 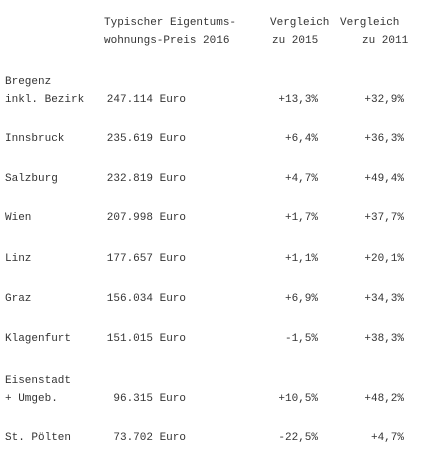 What do you see at coordinates (166, 41) in the screenshot?
I see `column-header: wohnungs-Preis 2016` at bounding box center [166, 41].